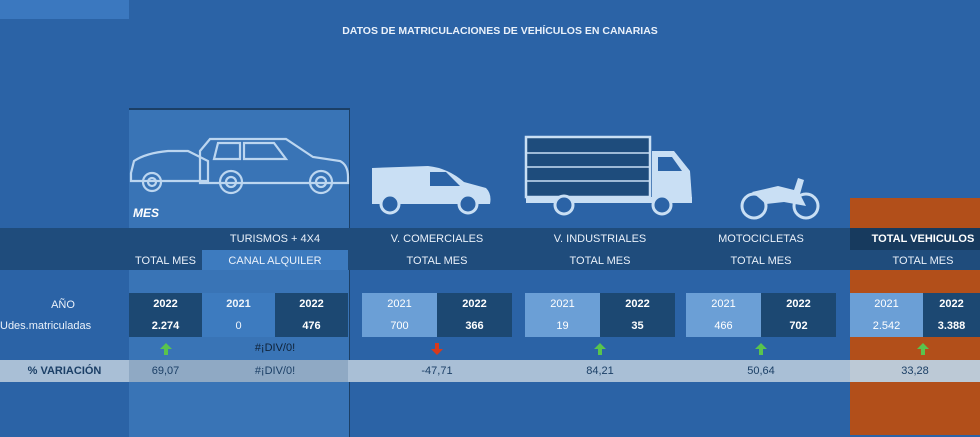 The image size is (980, 437). I want to click on variation-band-total, so click(915, 371).